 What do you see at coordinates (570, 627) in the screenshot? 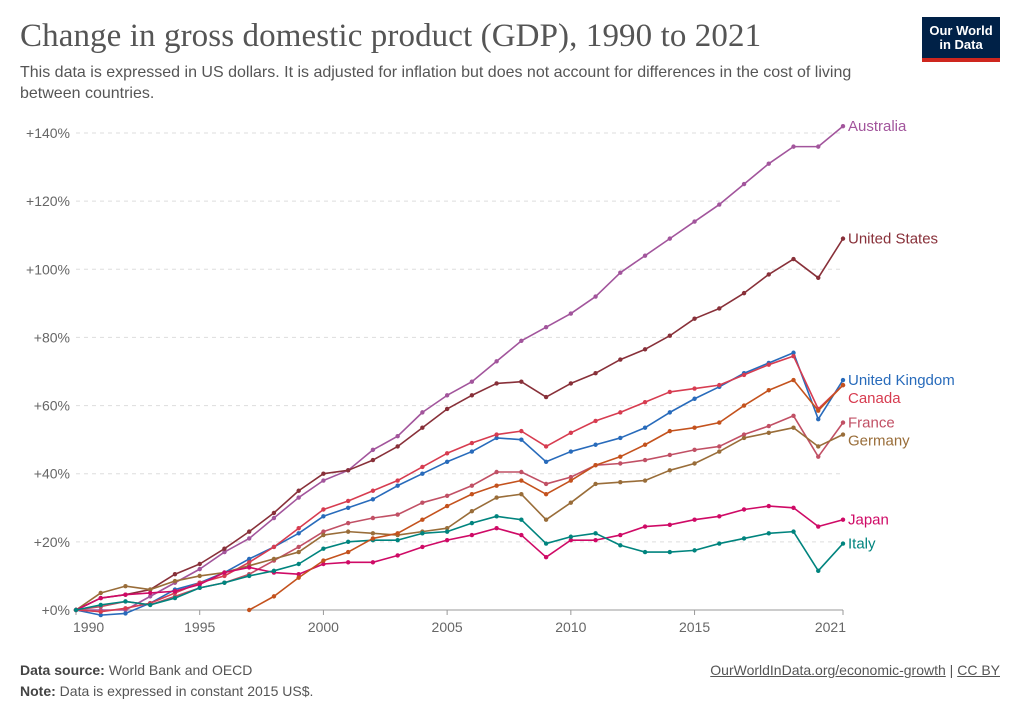
I see `x-tick-label: 2010` at bounding box center [570, 627].